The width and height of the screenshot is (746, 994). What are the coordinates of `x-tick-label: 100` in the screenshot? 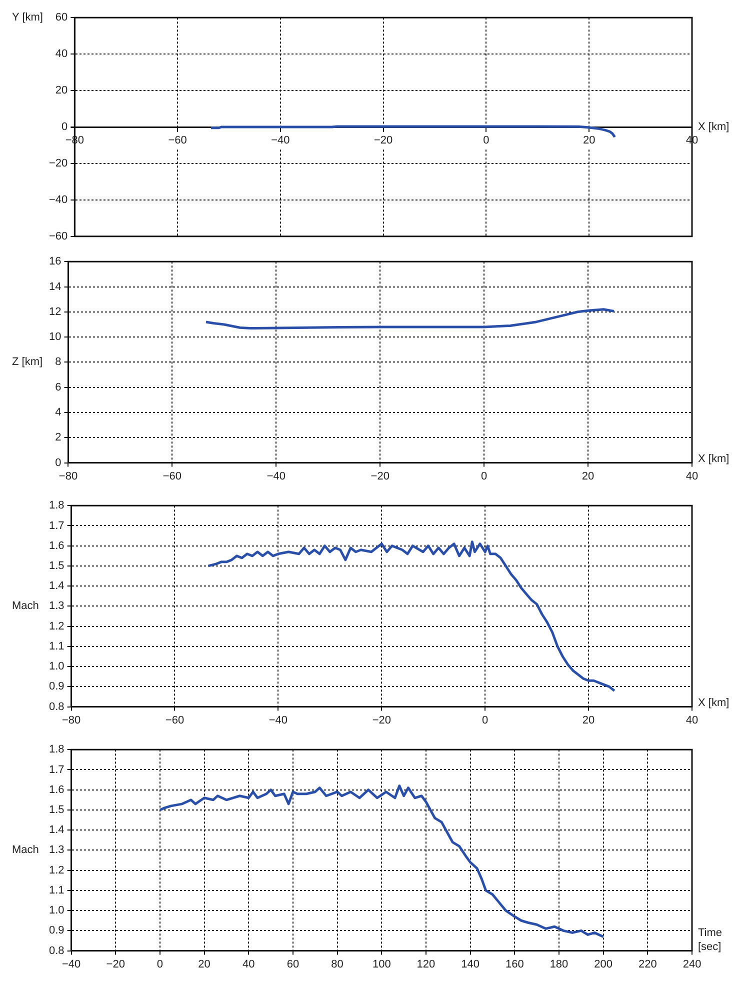 It's located at (381, 964).